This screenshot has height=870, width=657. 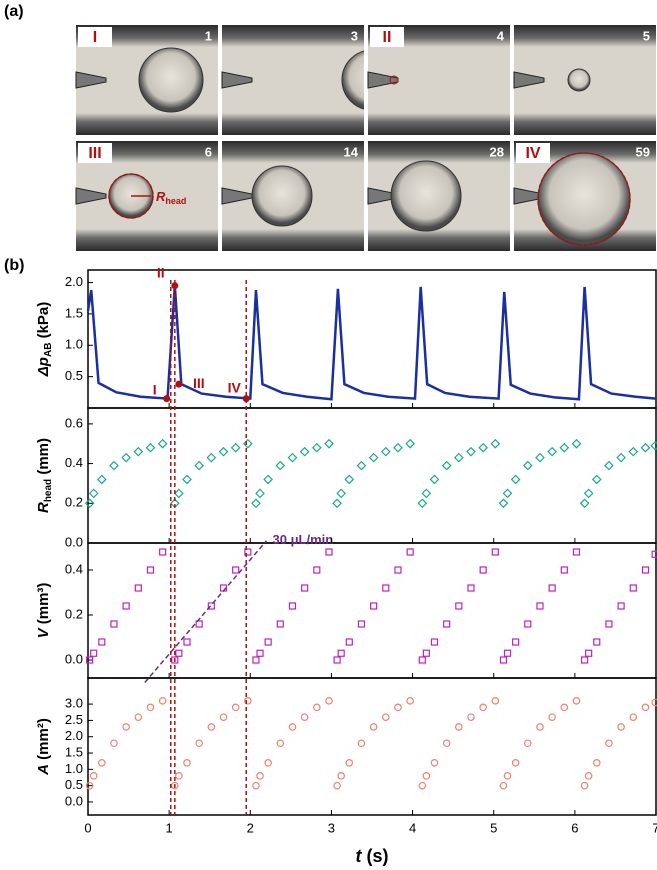 What do you see at coordinates (91, 196) in the screenshot?
I see `nozzle` at bounding box center [91, 196].